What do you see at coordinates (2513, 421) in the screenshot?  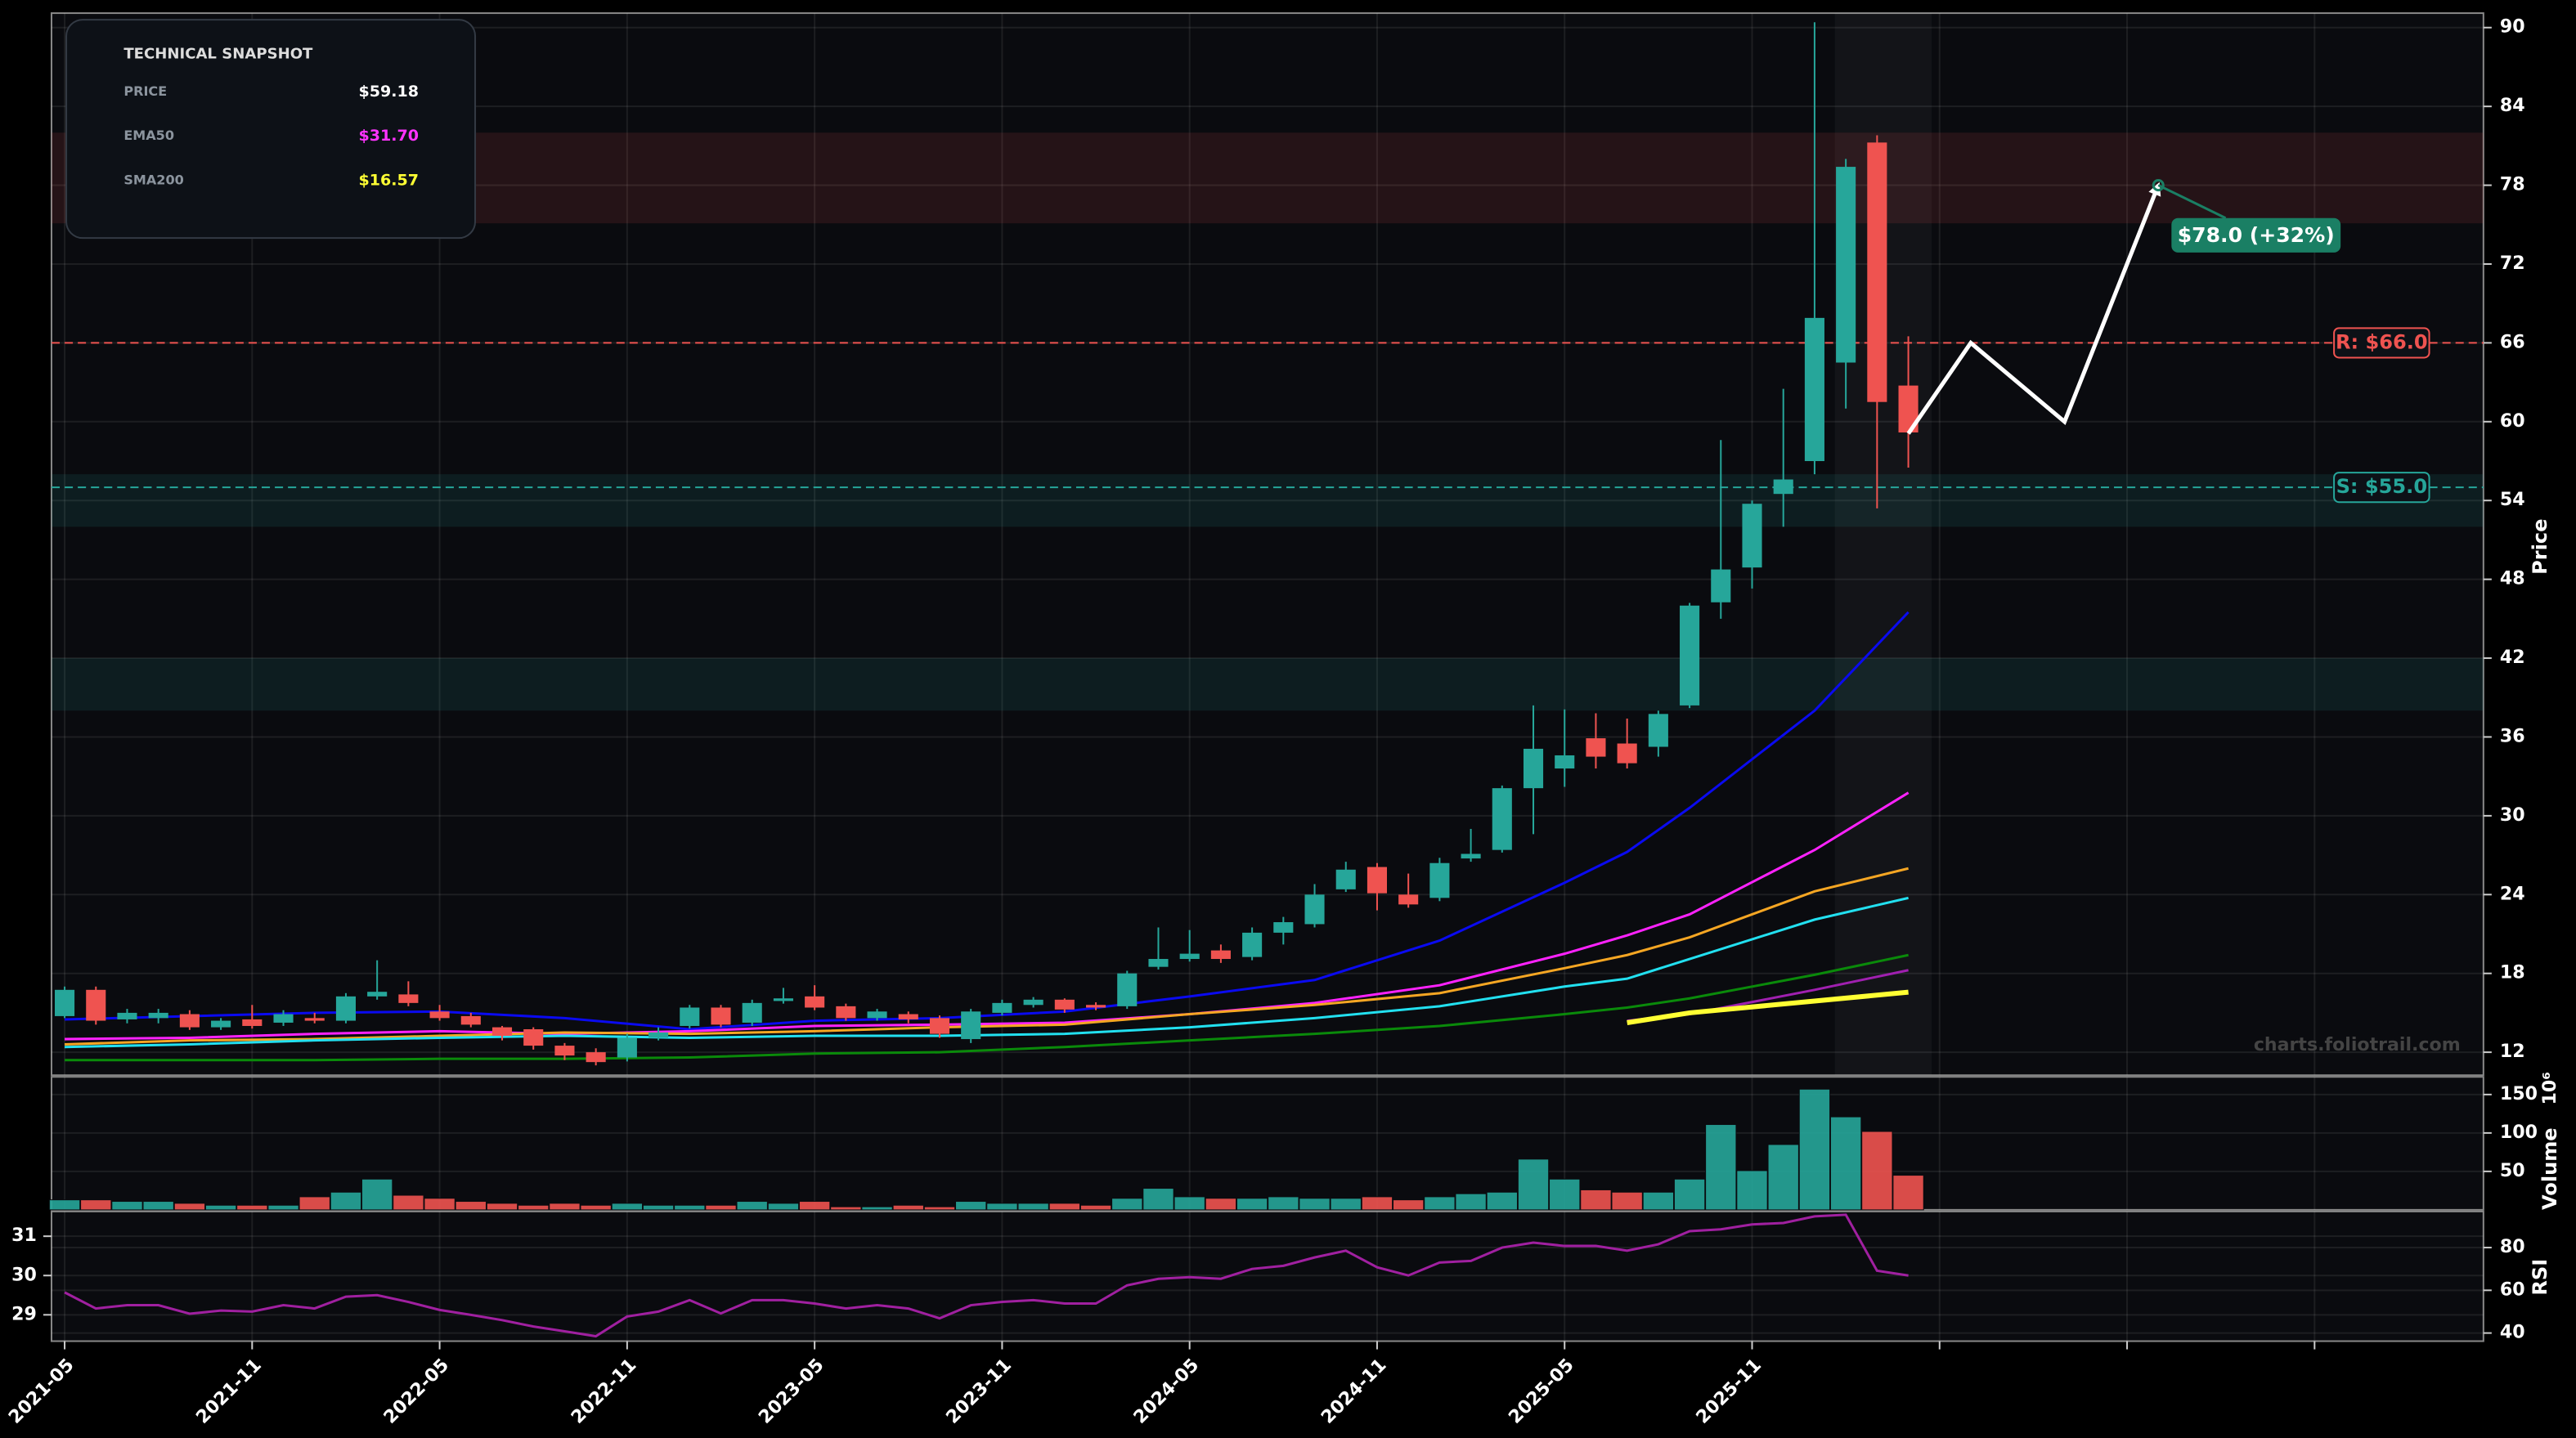 I see `y-tick-label: 60` at bounding box center [2513, 421].